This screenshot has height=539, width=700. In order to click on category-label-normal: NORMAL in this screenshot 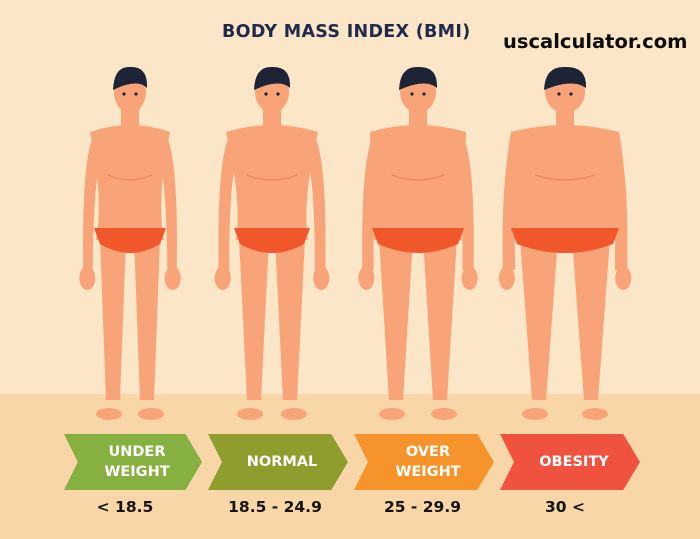, I will do `click(282, 462)`.